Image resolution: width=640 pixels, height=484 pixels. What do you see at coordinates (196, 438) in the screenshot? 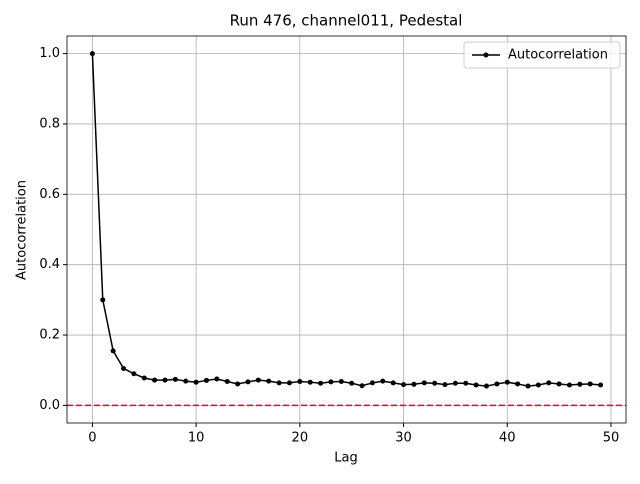
I see `x-tick-label: 10` at bounding box center [196, 438].